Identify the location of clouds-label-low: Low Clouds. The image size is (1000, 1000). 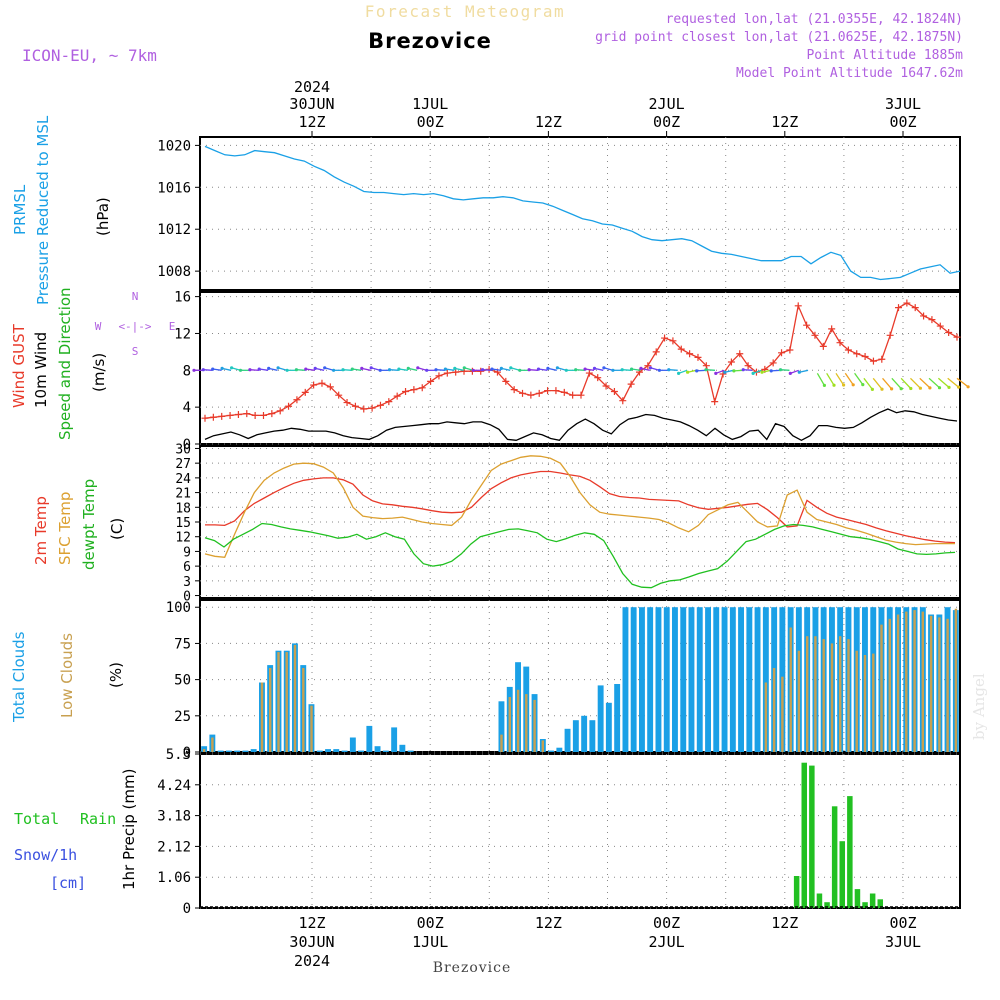
(67, 675).